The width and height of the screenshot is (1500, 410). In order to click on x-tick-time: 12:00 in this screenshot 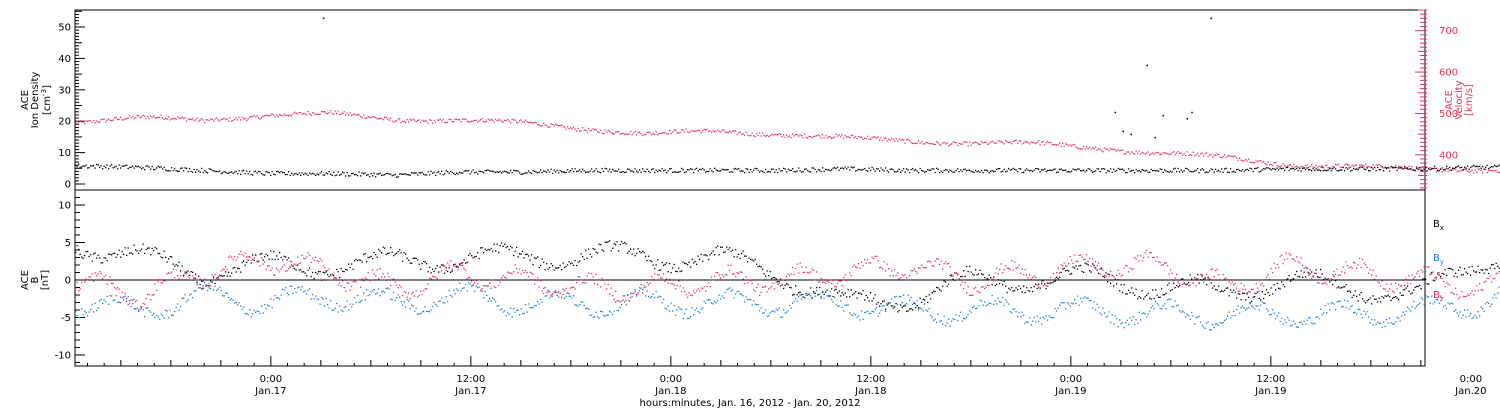, I will do `click(1270, 379)`.